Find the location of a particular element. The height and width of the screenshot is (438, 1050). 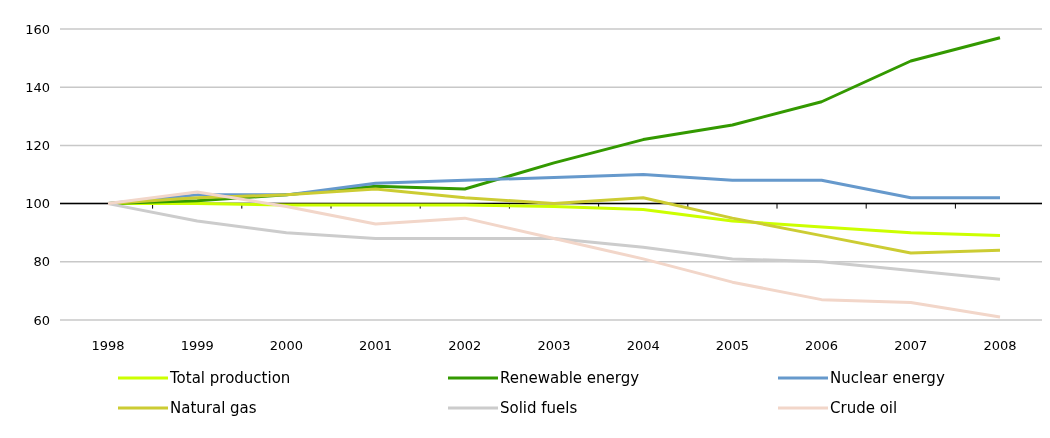

y-tick-label: 140 is located at coordinates (37, 87).